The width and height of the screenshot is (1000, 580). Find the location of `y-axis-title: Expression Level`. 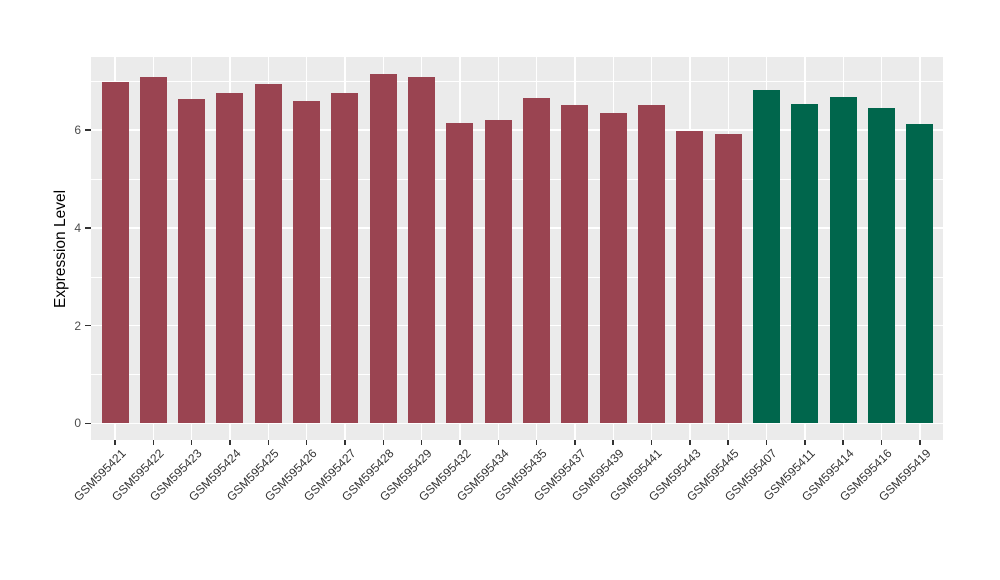

y-axis-title: Expression Level is located at coordinates (61, 248).